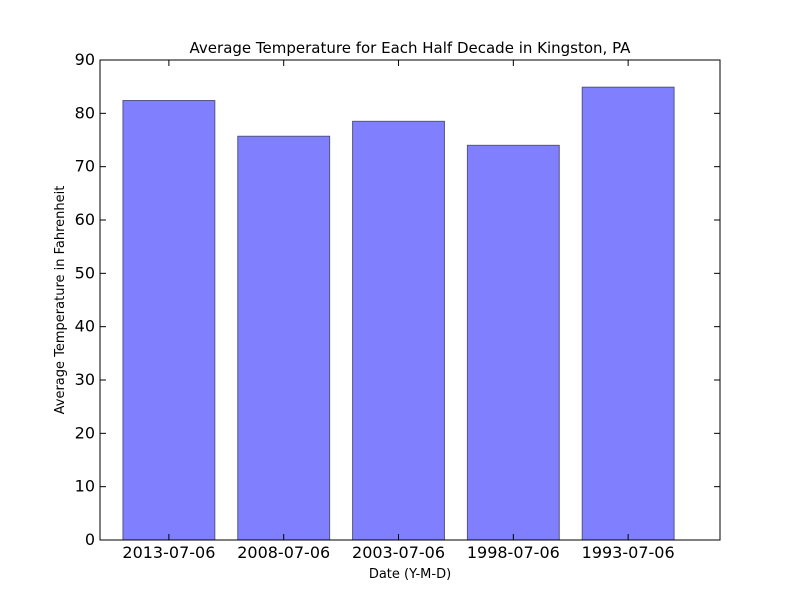  What do you see at coordinates (85, 272) in the screenshot?
I see `y-tick-label-50: 50` at bounding box center [85, 272].